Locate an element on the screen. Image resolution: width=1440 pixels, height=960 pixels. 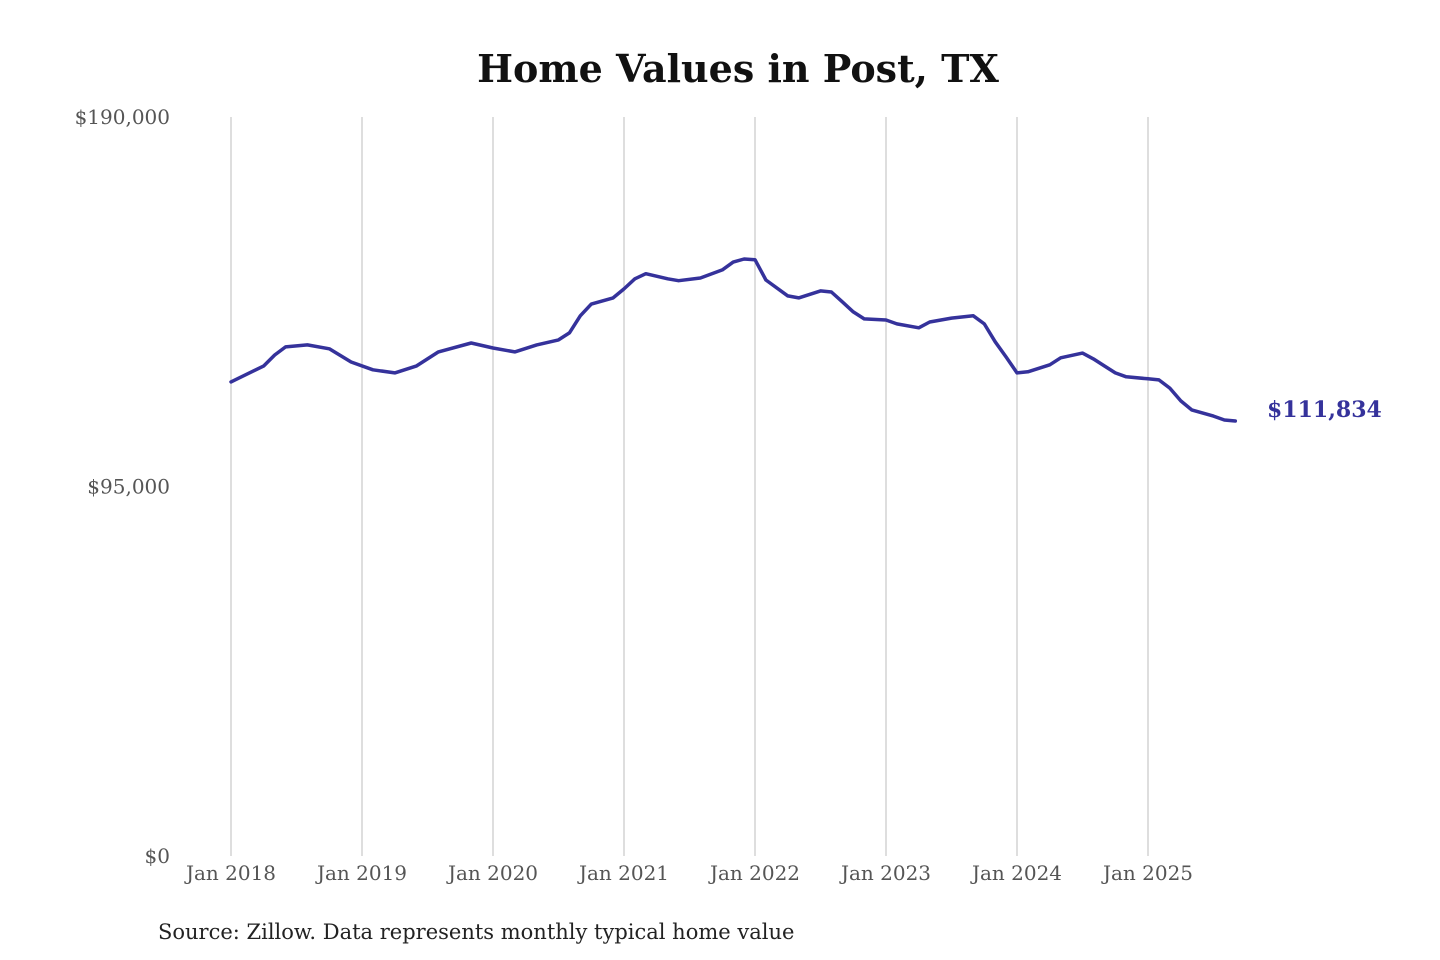
y-axis: $0 $95,000 $190,000 is located at coordinates (122, 486).